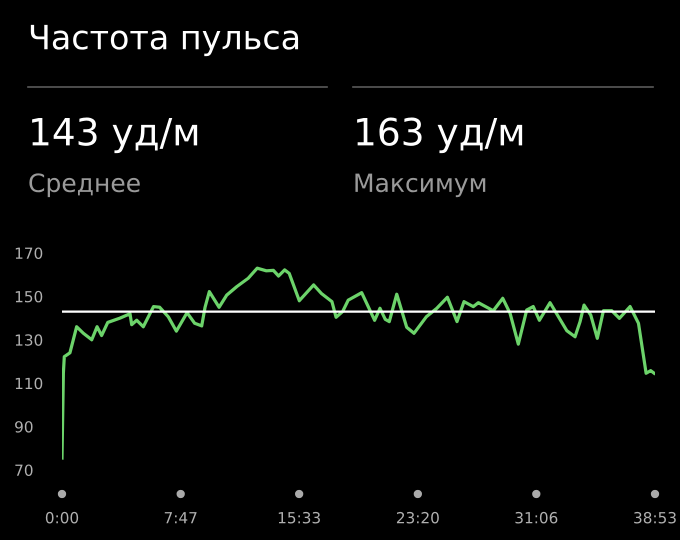 The image size is (680, 540). I want to click on x-tick-label: 15:33, so click(299, 518).